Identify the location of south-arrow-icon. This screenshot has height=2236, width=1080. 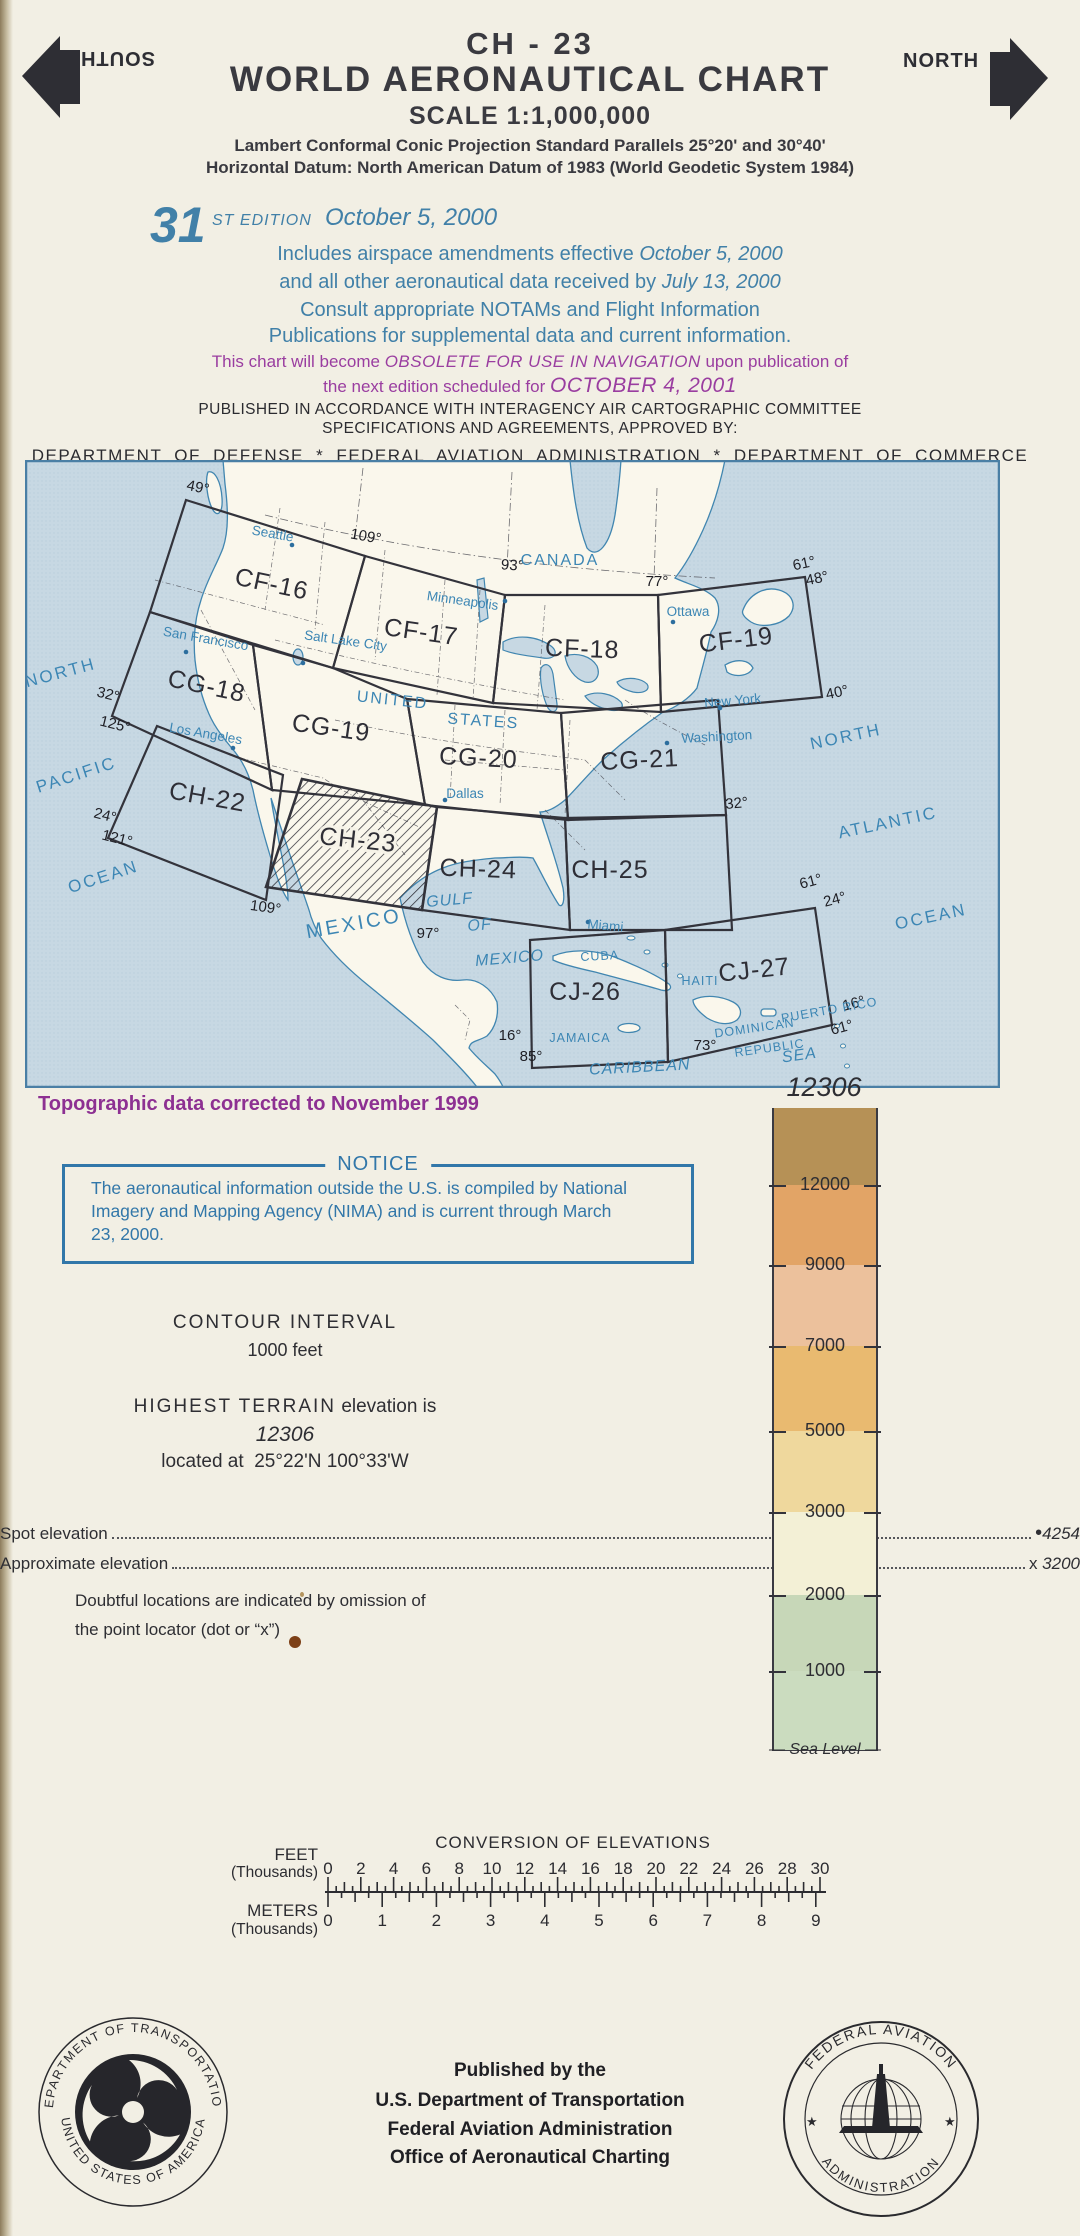
(51, 77).